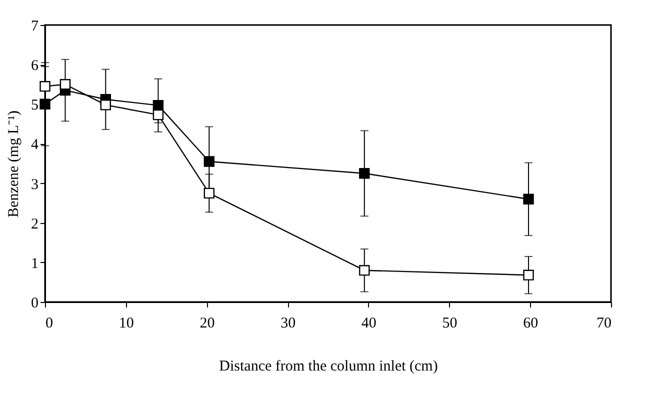  I want to click on x-tick-label: 70, so click(604, 324).